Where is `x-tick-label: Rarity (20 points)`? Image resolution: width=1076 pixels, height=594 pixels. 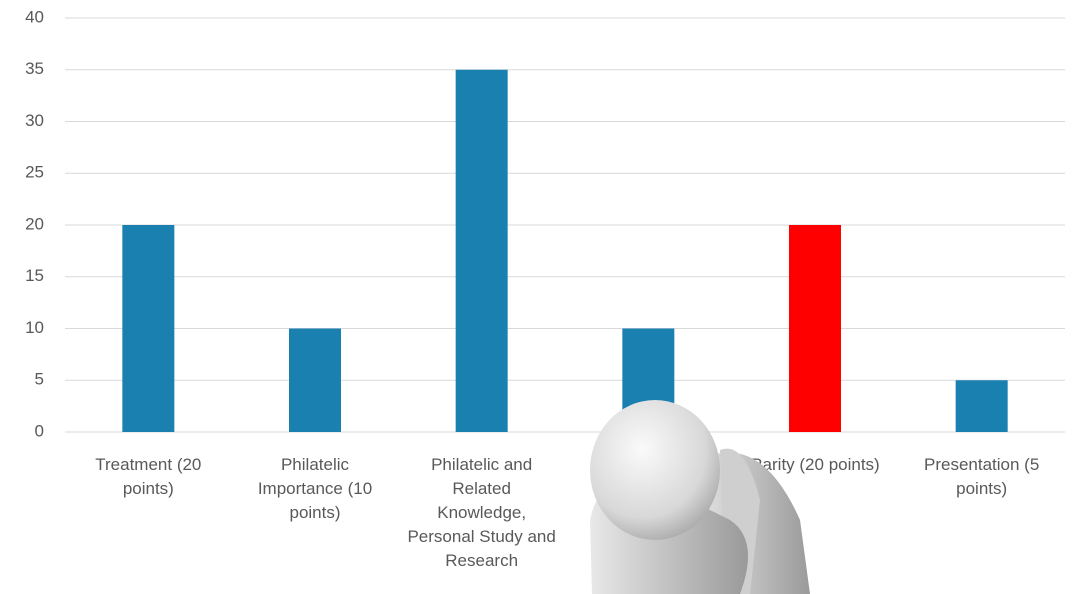 x-tick-label: Rarity (20 points) is located at coordinates (815, 464).